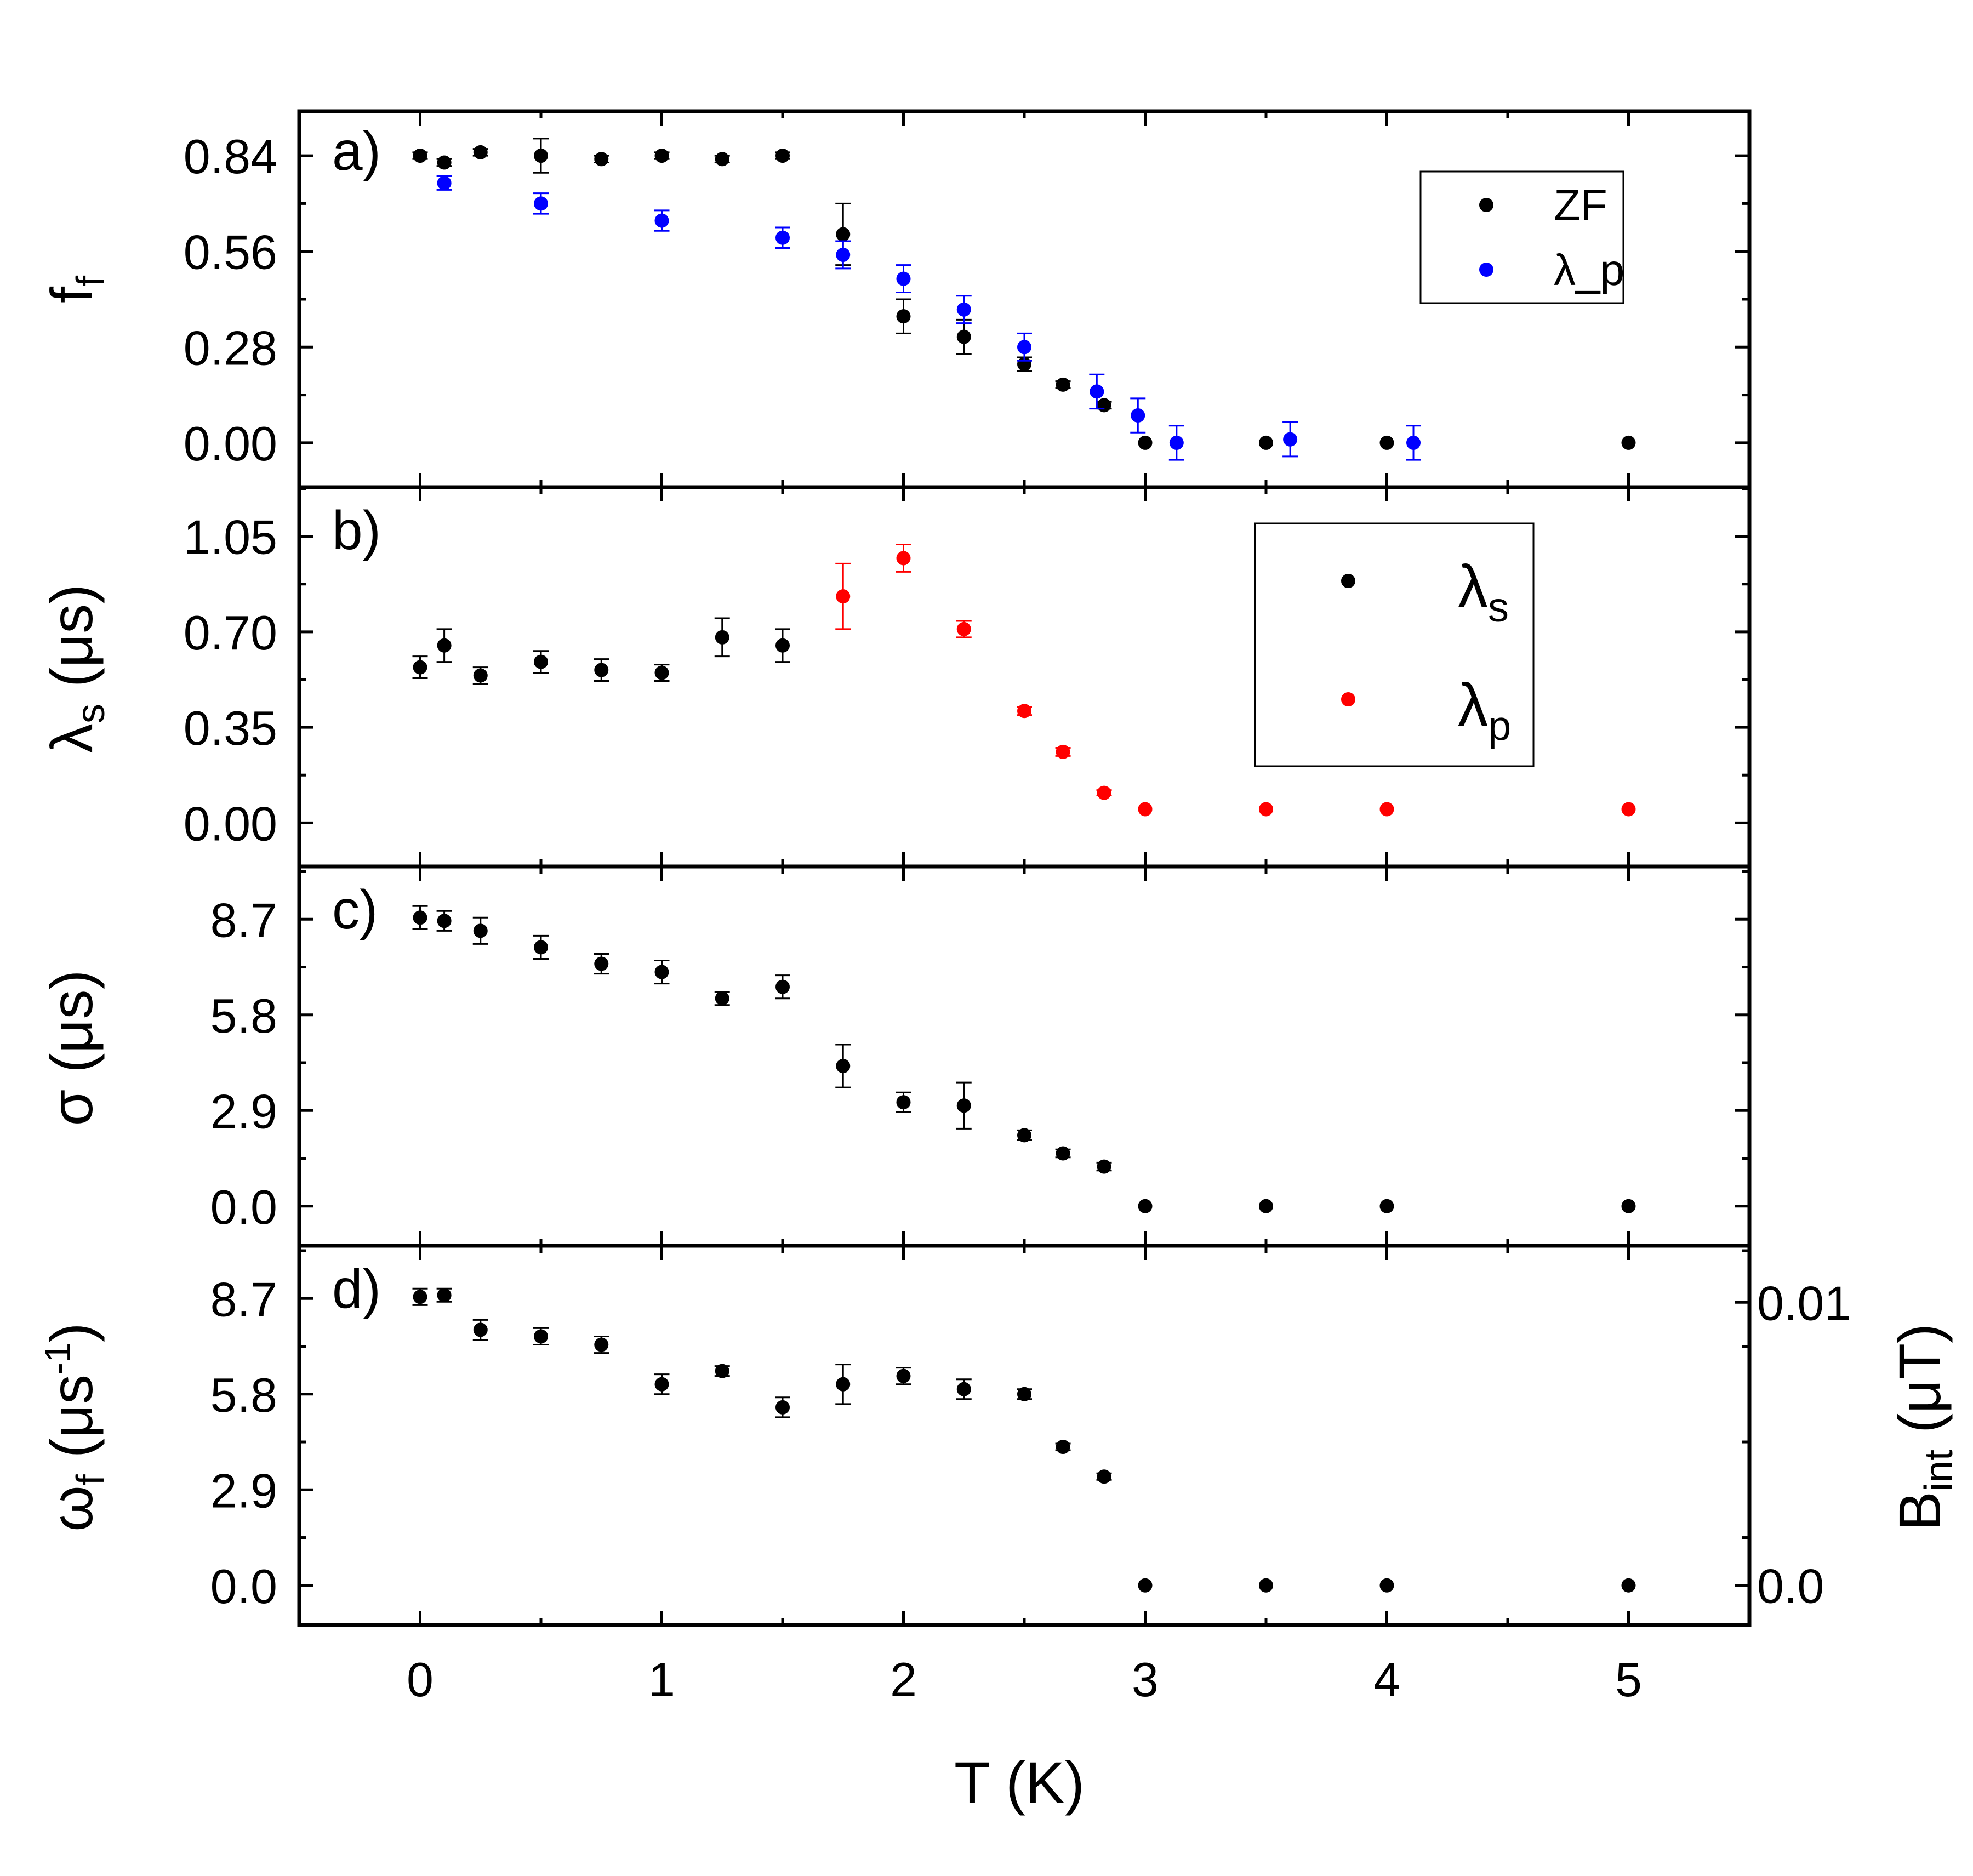 The height and width of the screenshot is (1876, 1973). Describe the element at coordinates (91, 1479) in the screenshot. I see `ylabel-d-sub: f` at that location.